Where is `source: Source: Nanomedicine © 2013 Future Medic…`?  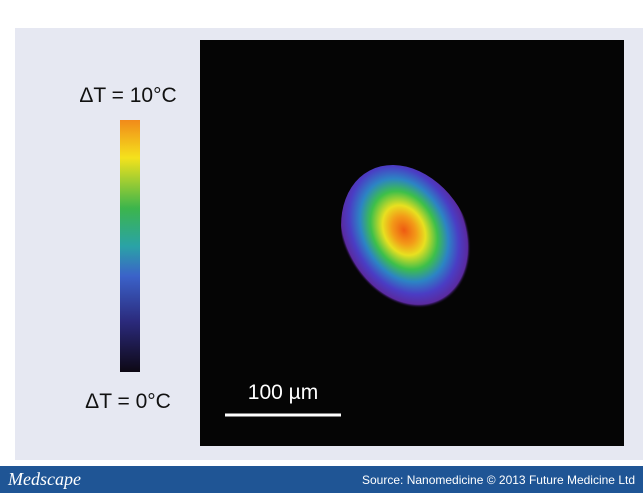
source: Source: Nanomedicine © 2013 Future Medic… is located at coordinates (498, 480).